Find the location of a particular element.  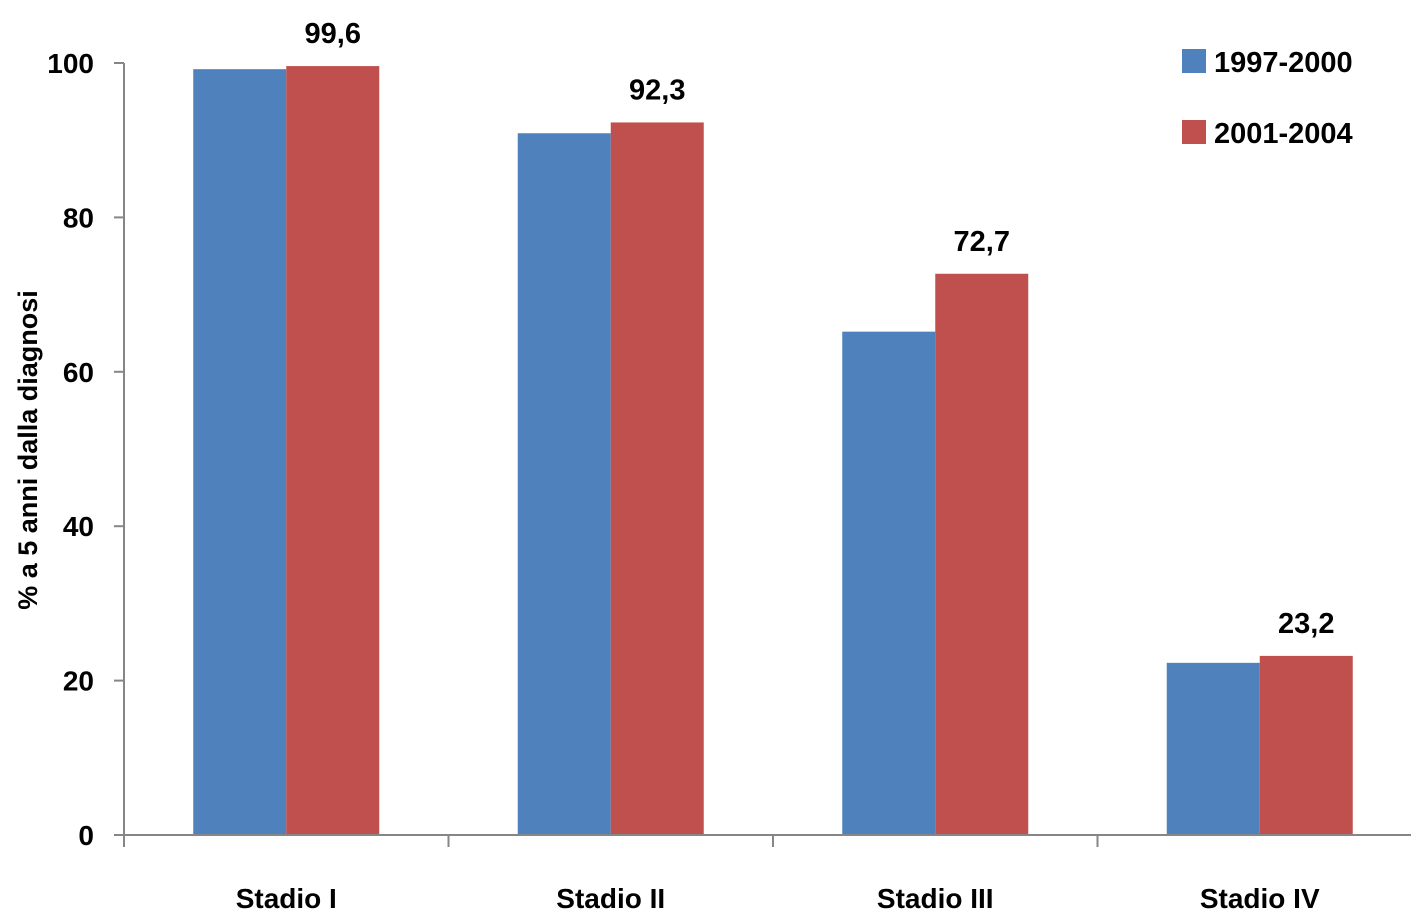

x-tick-label-1: Stadio I is located at coordinates (286, 898).